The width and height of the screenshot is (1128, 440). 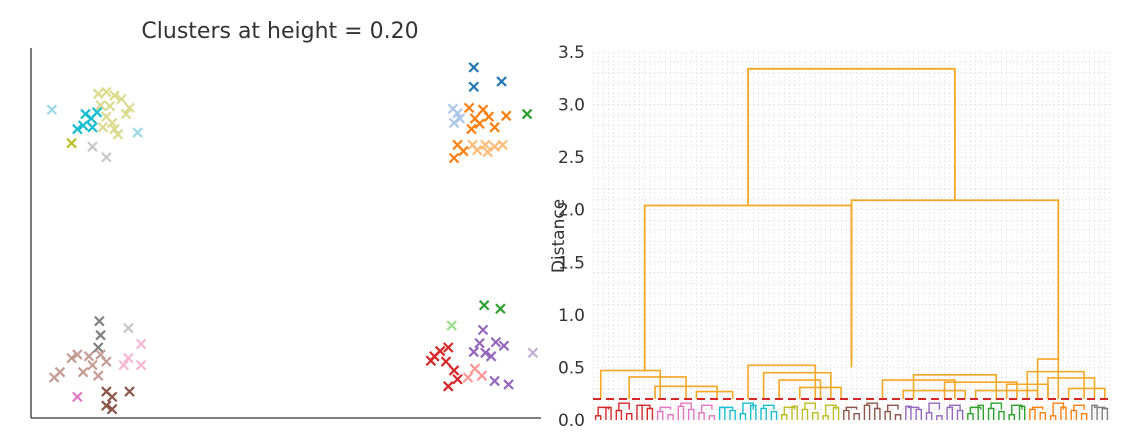 I want to click on y-tick-label: 0.5, so click(x=571, y=368).